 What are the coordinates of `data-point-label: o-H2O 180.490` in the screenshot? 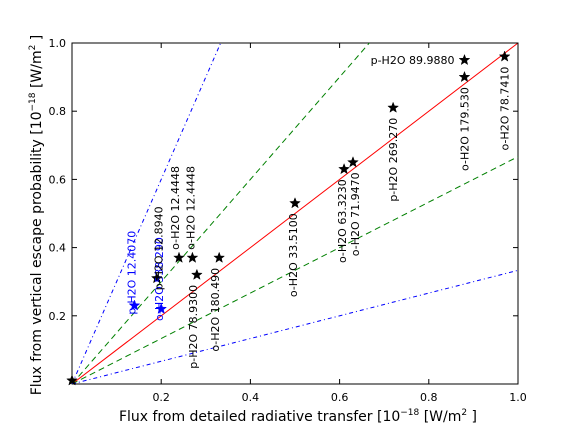 It's located at (215, 310).